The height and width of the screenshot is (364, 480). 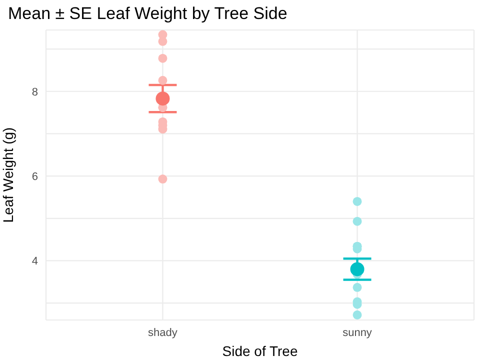 What do you see at coordinates (260, 351) in the screenshot?
I see `x-axis-title: Side of Tree` at bounding box center [260, 351].